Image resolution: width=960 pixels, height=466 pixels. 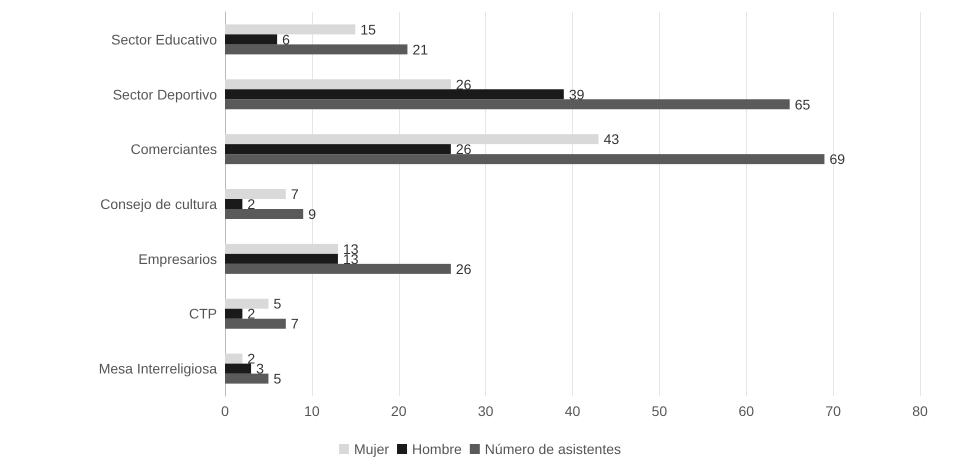 What do you see at coordinates (203, 314) in the screenshot?
I see `y-tick-label: CTP` at bounding box center [203, 314].